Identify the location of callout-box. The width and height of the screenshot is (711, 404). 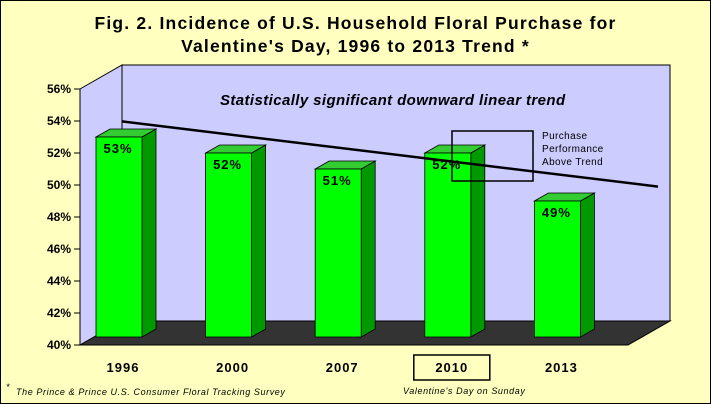
(492, 156).